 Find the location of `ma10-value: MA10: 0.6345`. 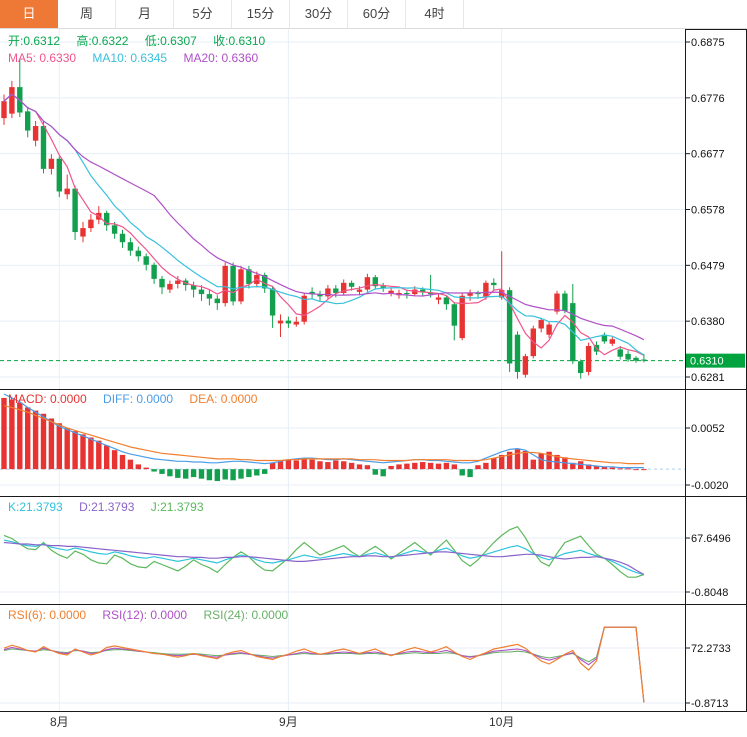

ma10-value: MA10: 0.6345 is located at coordinates (130, 58).